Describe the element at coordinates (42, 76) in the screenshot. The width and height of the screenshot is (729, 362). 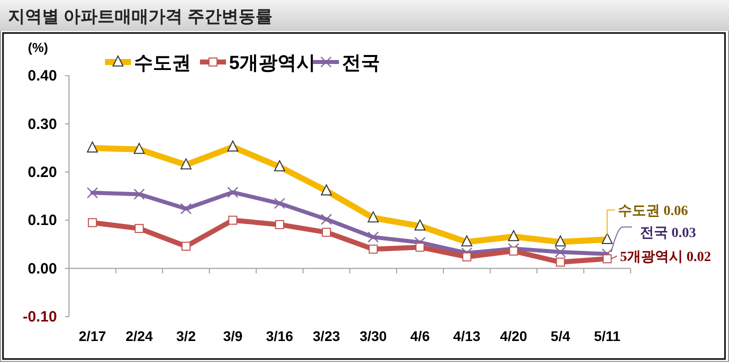
I see `y-tick-label: 0.40` at that location.